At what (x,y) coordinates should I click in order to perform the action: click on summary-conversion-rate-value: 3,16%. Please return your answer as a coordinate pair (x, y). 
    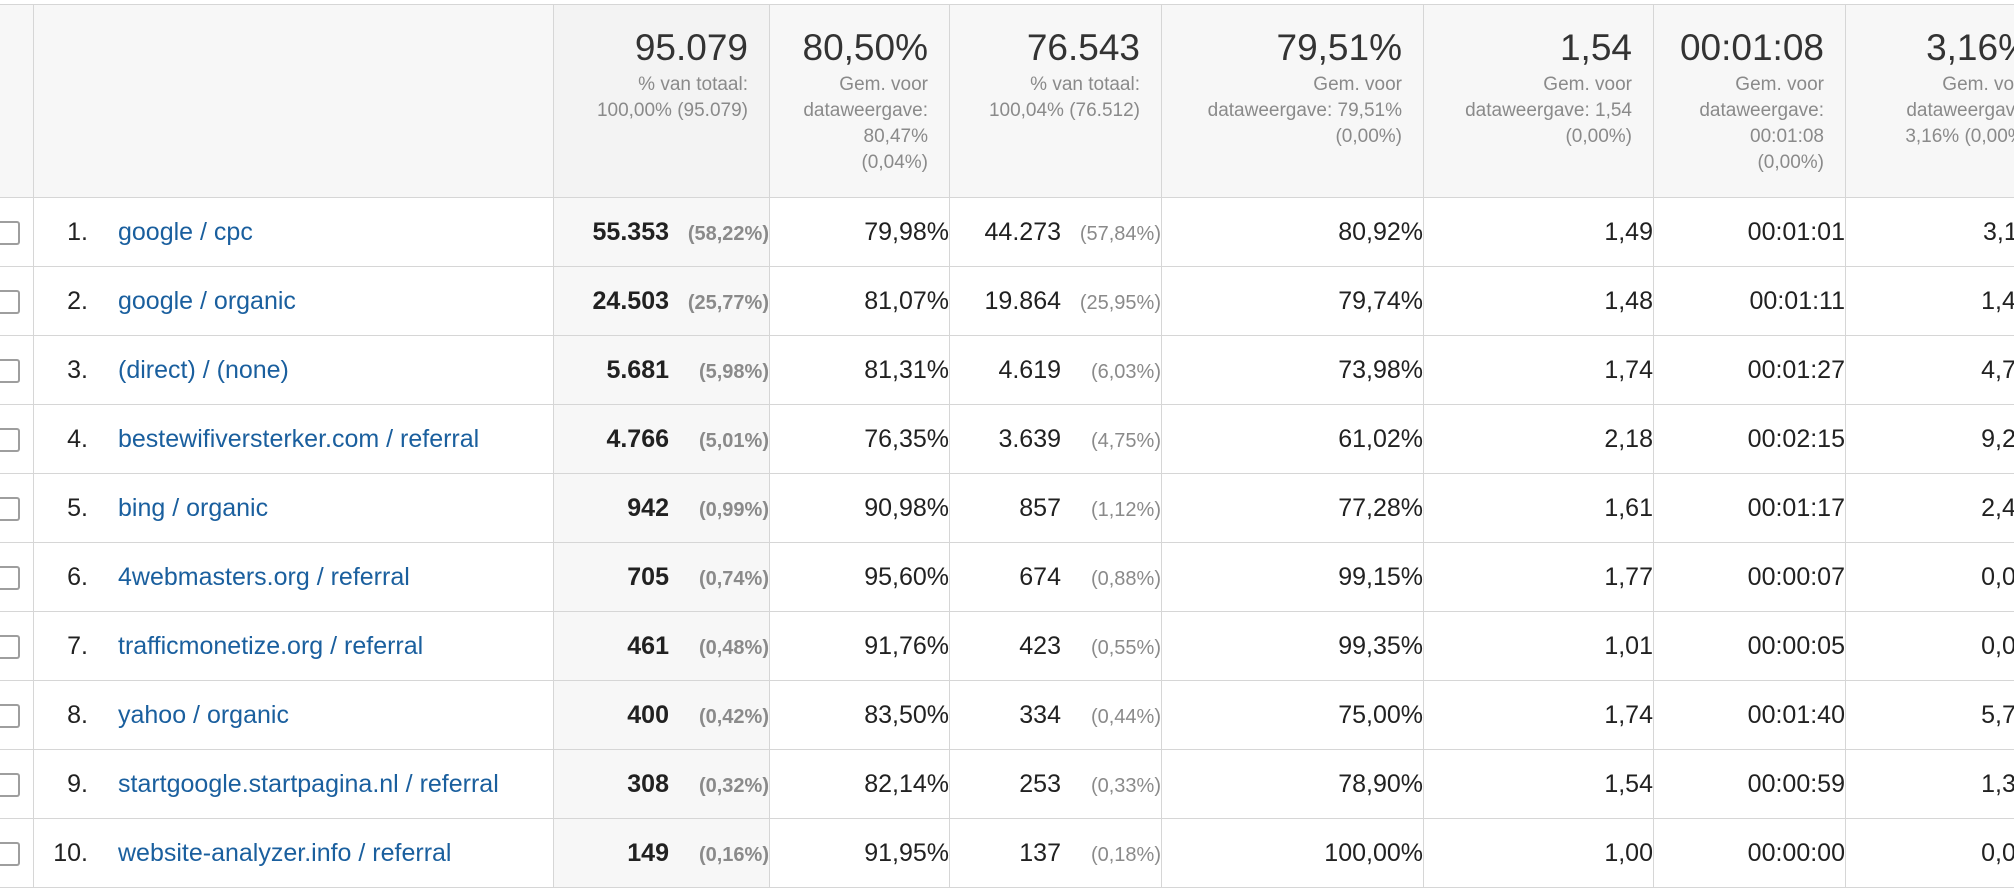
    Looking at the image, I should click on (1970, 47).